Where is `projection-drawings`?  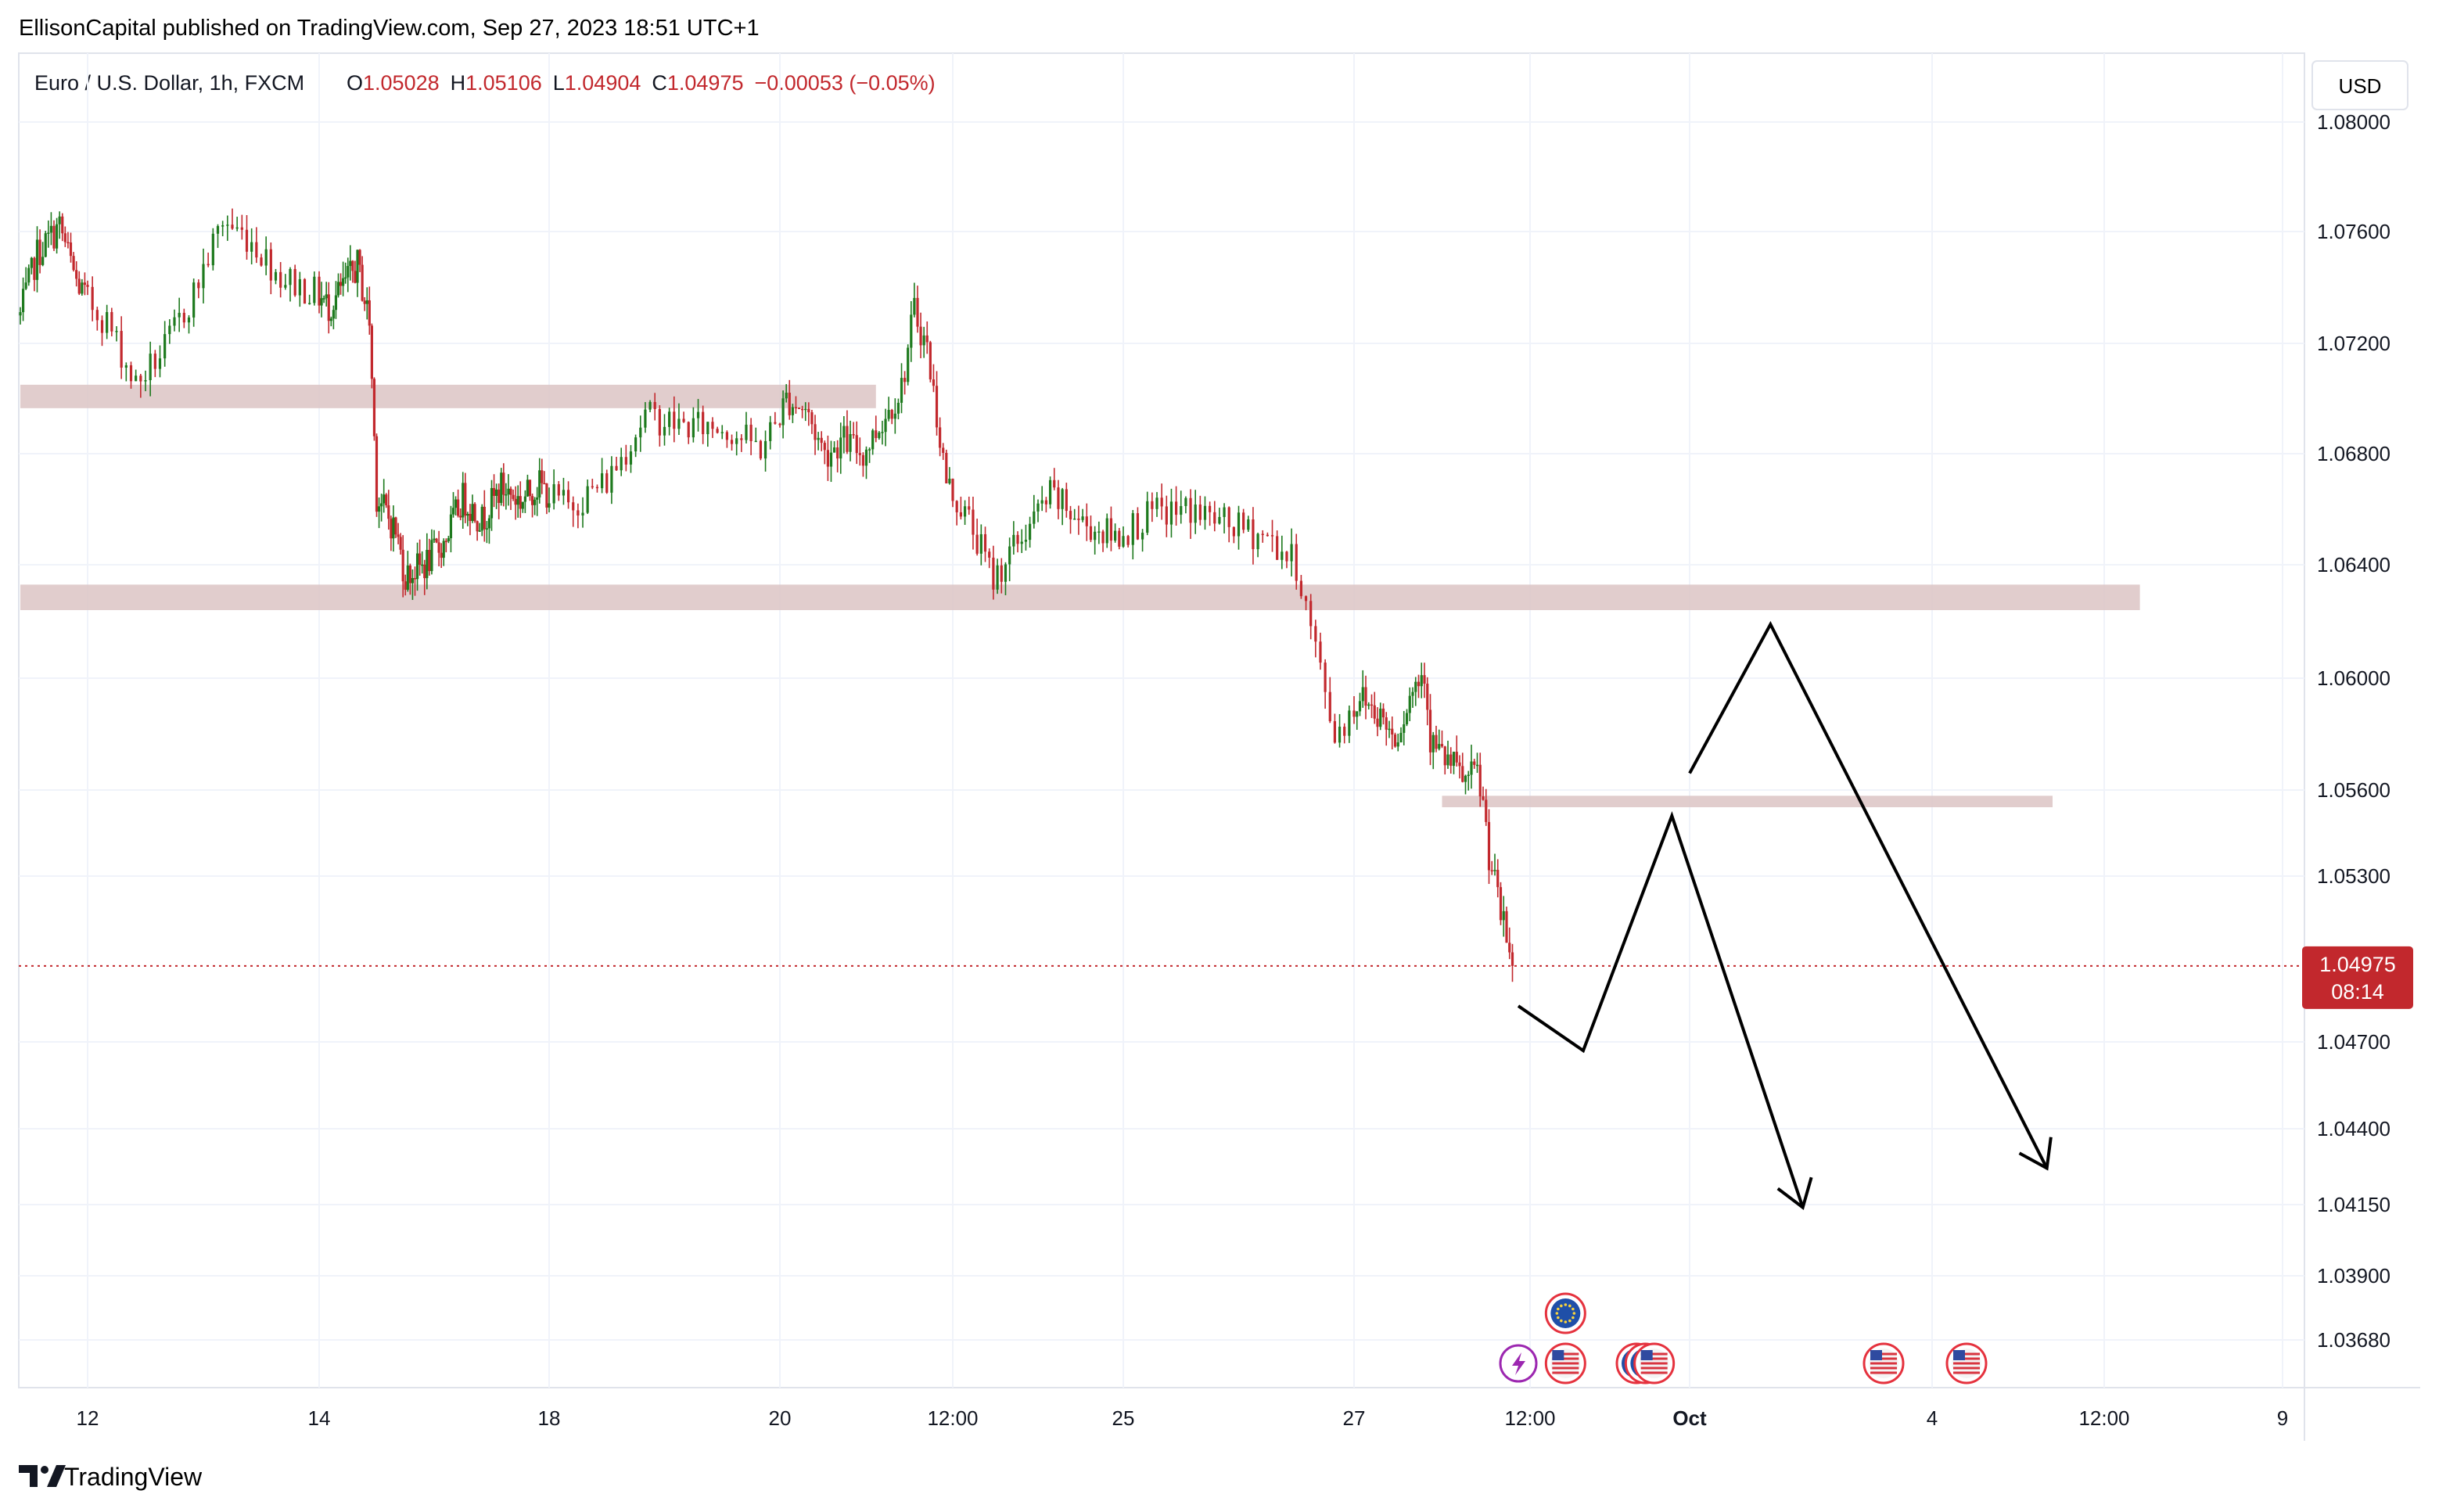 projection-drawings is located at coordinates (1785, 915).